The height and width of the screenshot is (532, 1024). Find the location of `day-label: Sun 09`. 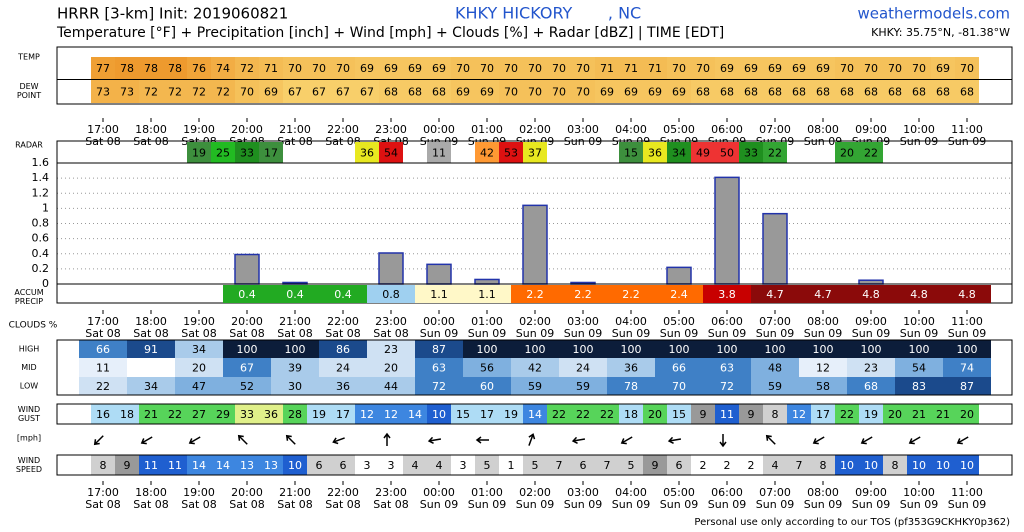

day-label: Sun 09 is located at coordinates (631, 504).